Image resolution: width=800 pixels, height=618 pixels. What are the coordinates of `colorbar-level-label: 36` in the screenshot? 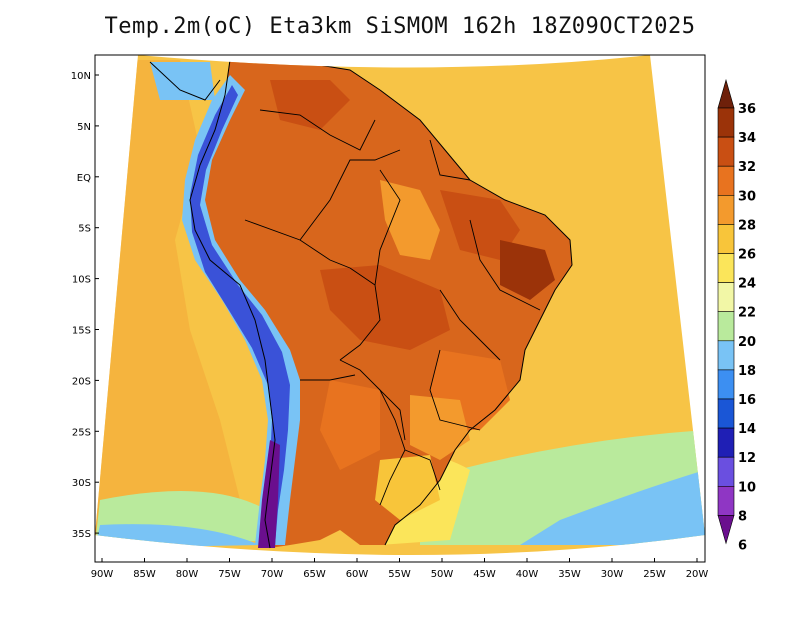 It's located at (747, 109).